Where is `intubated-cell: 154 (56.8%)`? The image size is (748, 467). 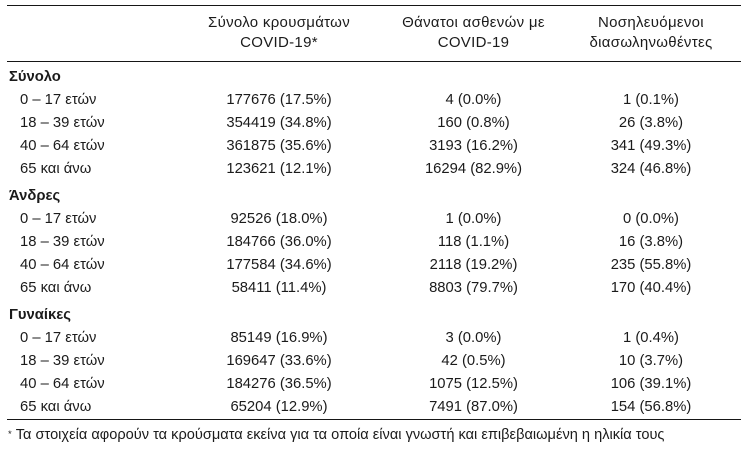 intubated-cell: 154 (56.8%) is located at coordinates (651, 407).